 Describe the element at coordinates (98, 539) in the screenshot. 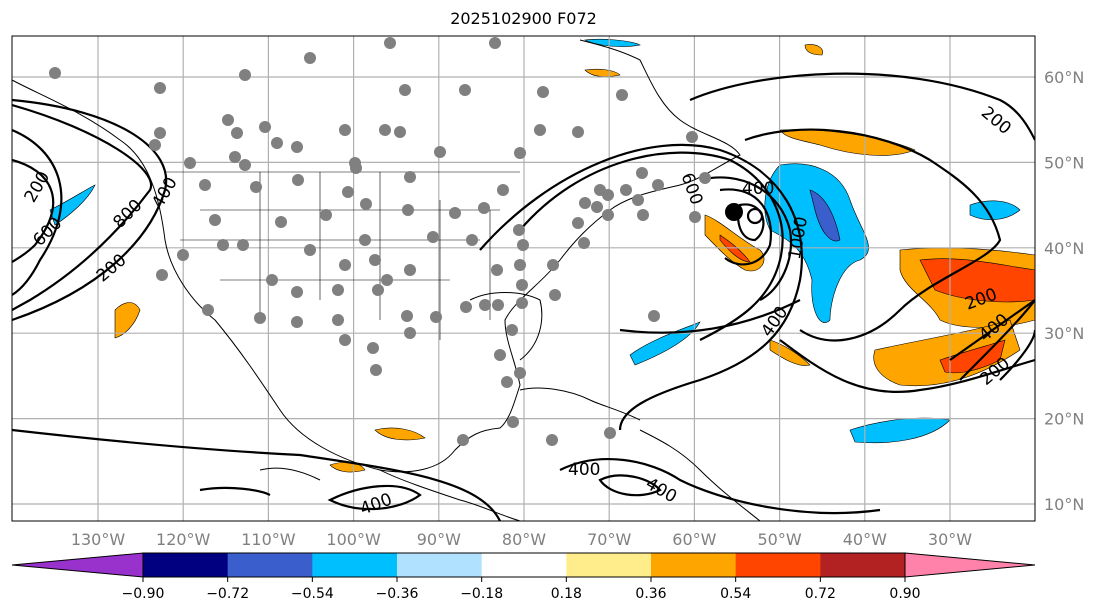

I see `longitude-label: 130°W` at that location.